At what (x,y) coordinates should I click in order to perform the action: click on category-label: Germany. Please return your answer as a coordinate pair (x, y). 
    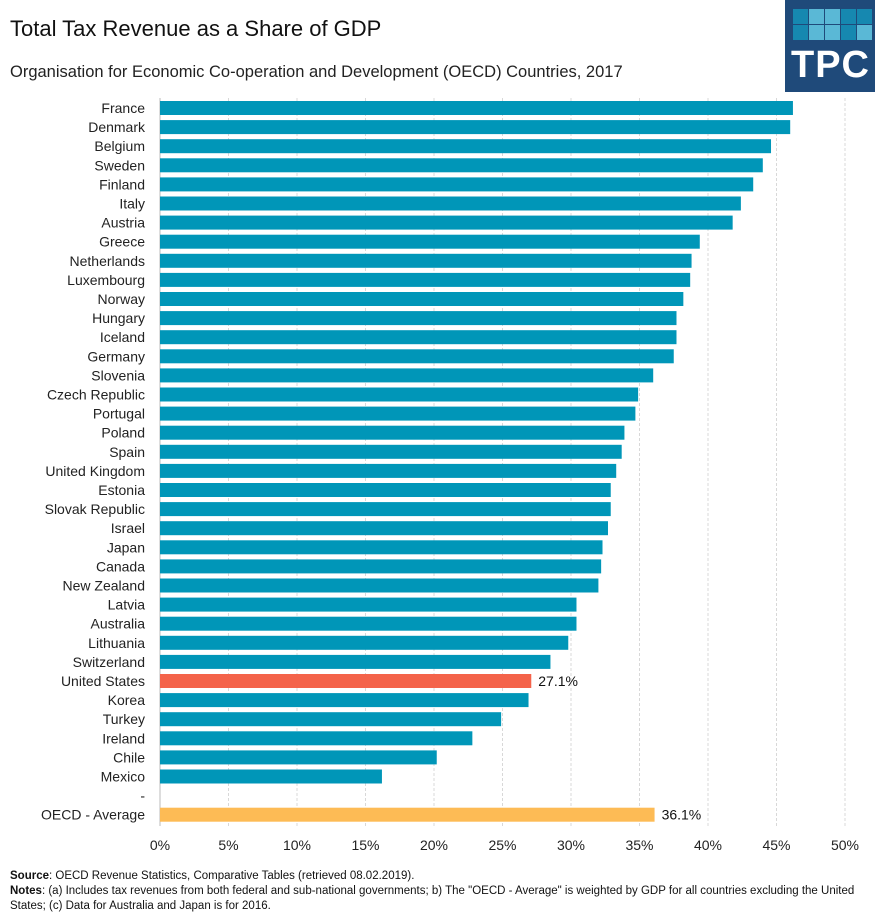
    Looking at the image, I should click on (116, 356).